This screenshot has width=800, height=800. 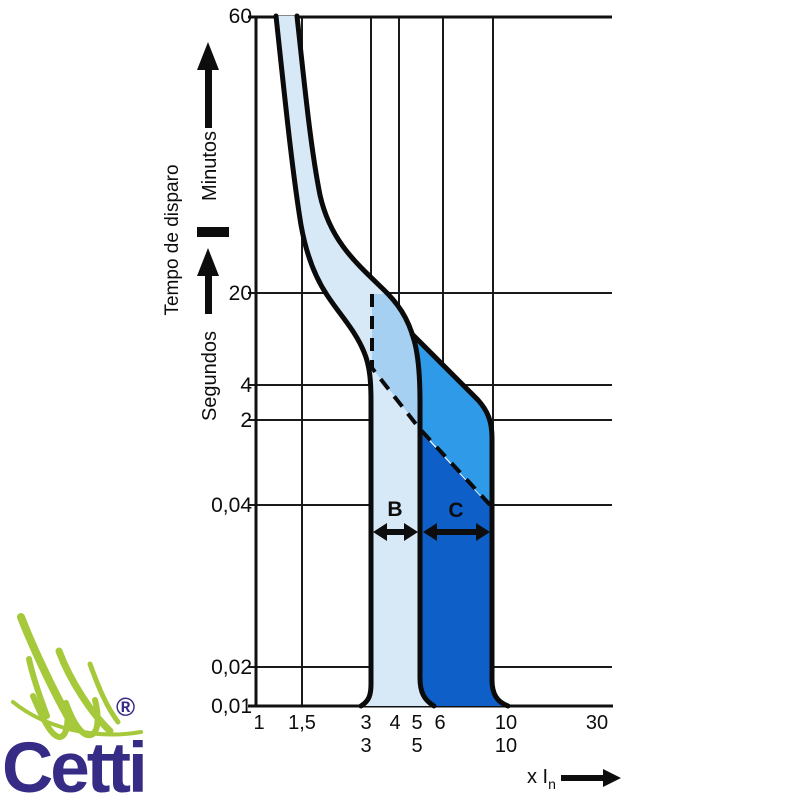 I want to click on y-tick-2: 2, so click(x=246, y=420).